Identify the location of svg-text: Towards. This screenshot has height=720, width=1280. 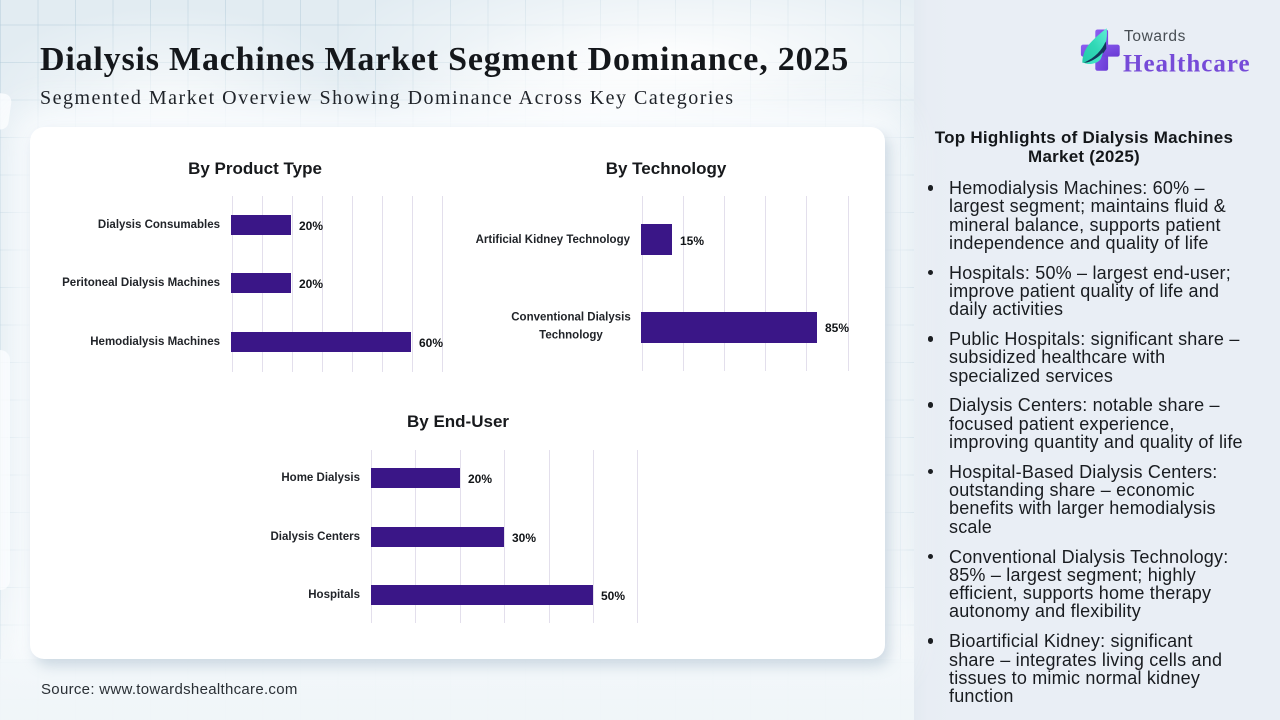
(1155, 36).